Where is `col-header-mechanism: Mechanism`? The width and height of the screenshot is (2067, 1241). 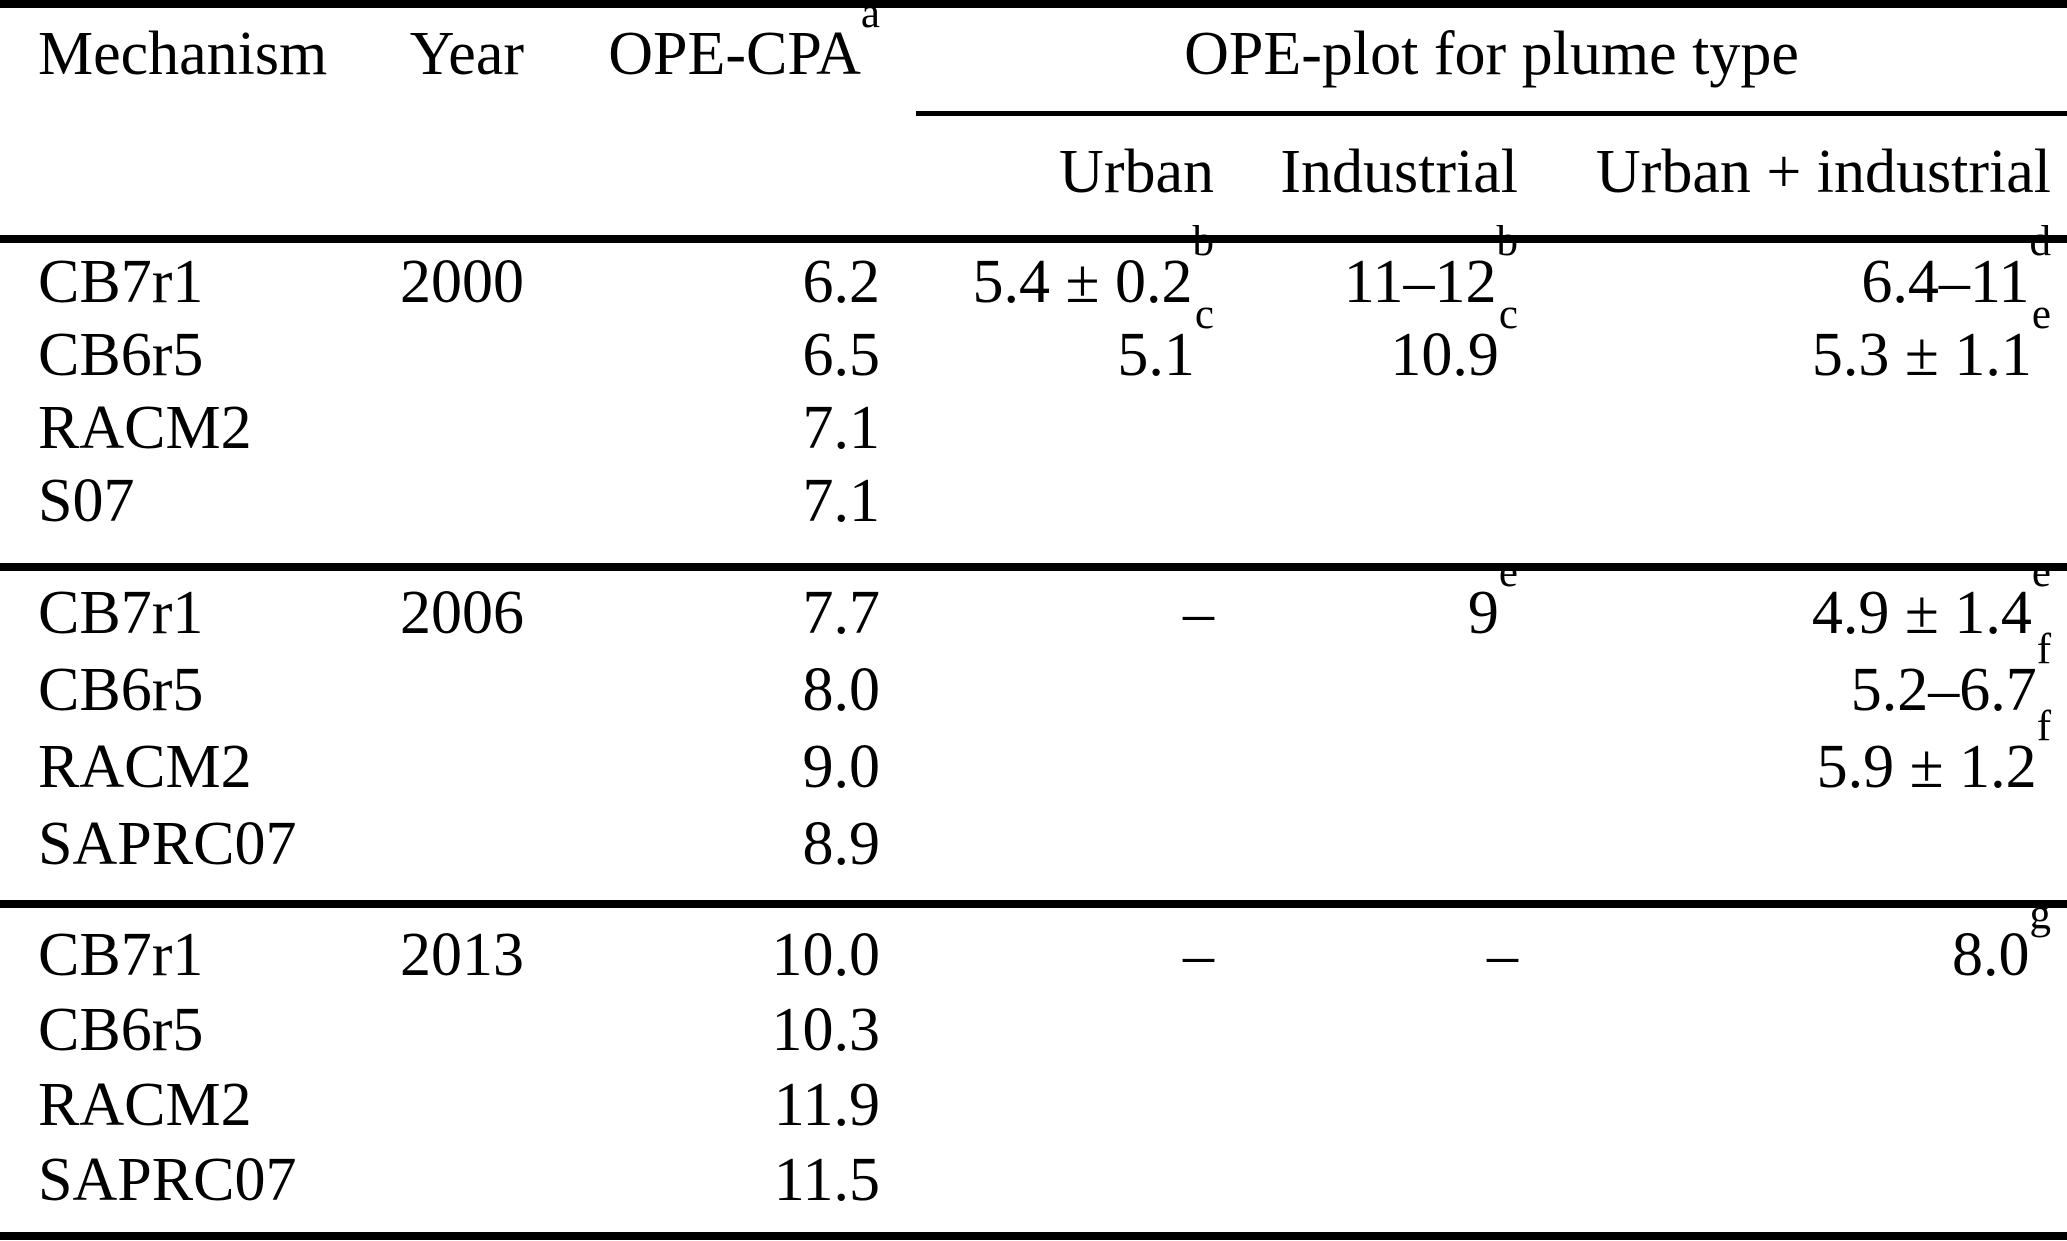 col-header-mechanism: Mechanism is located at coordinates (176, 125).